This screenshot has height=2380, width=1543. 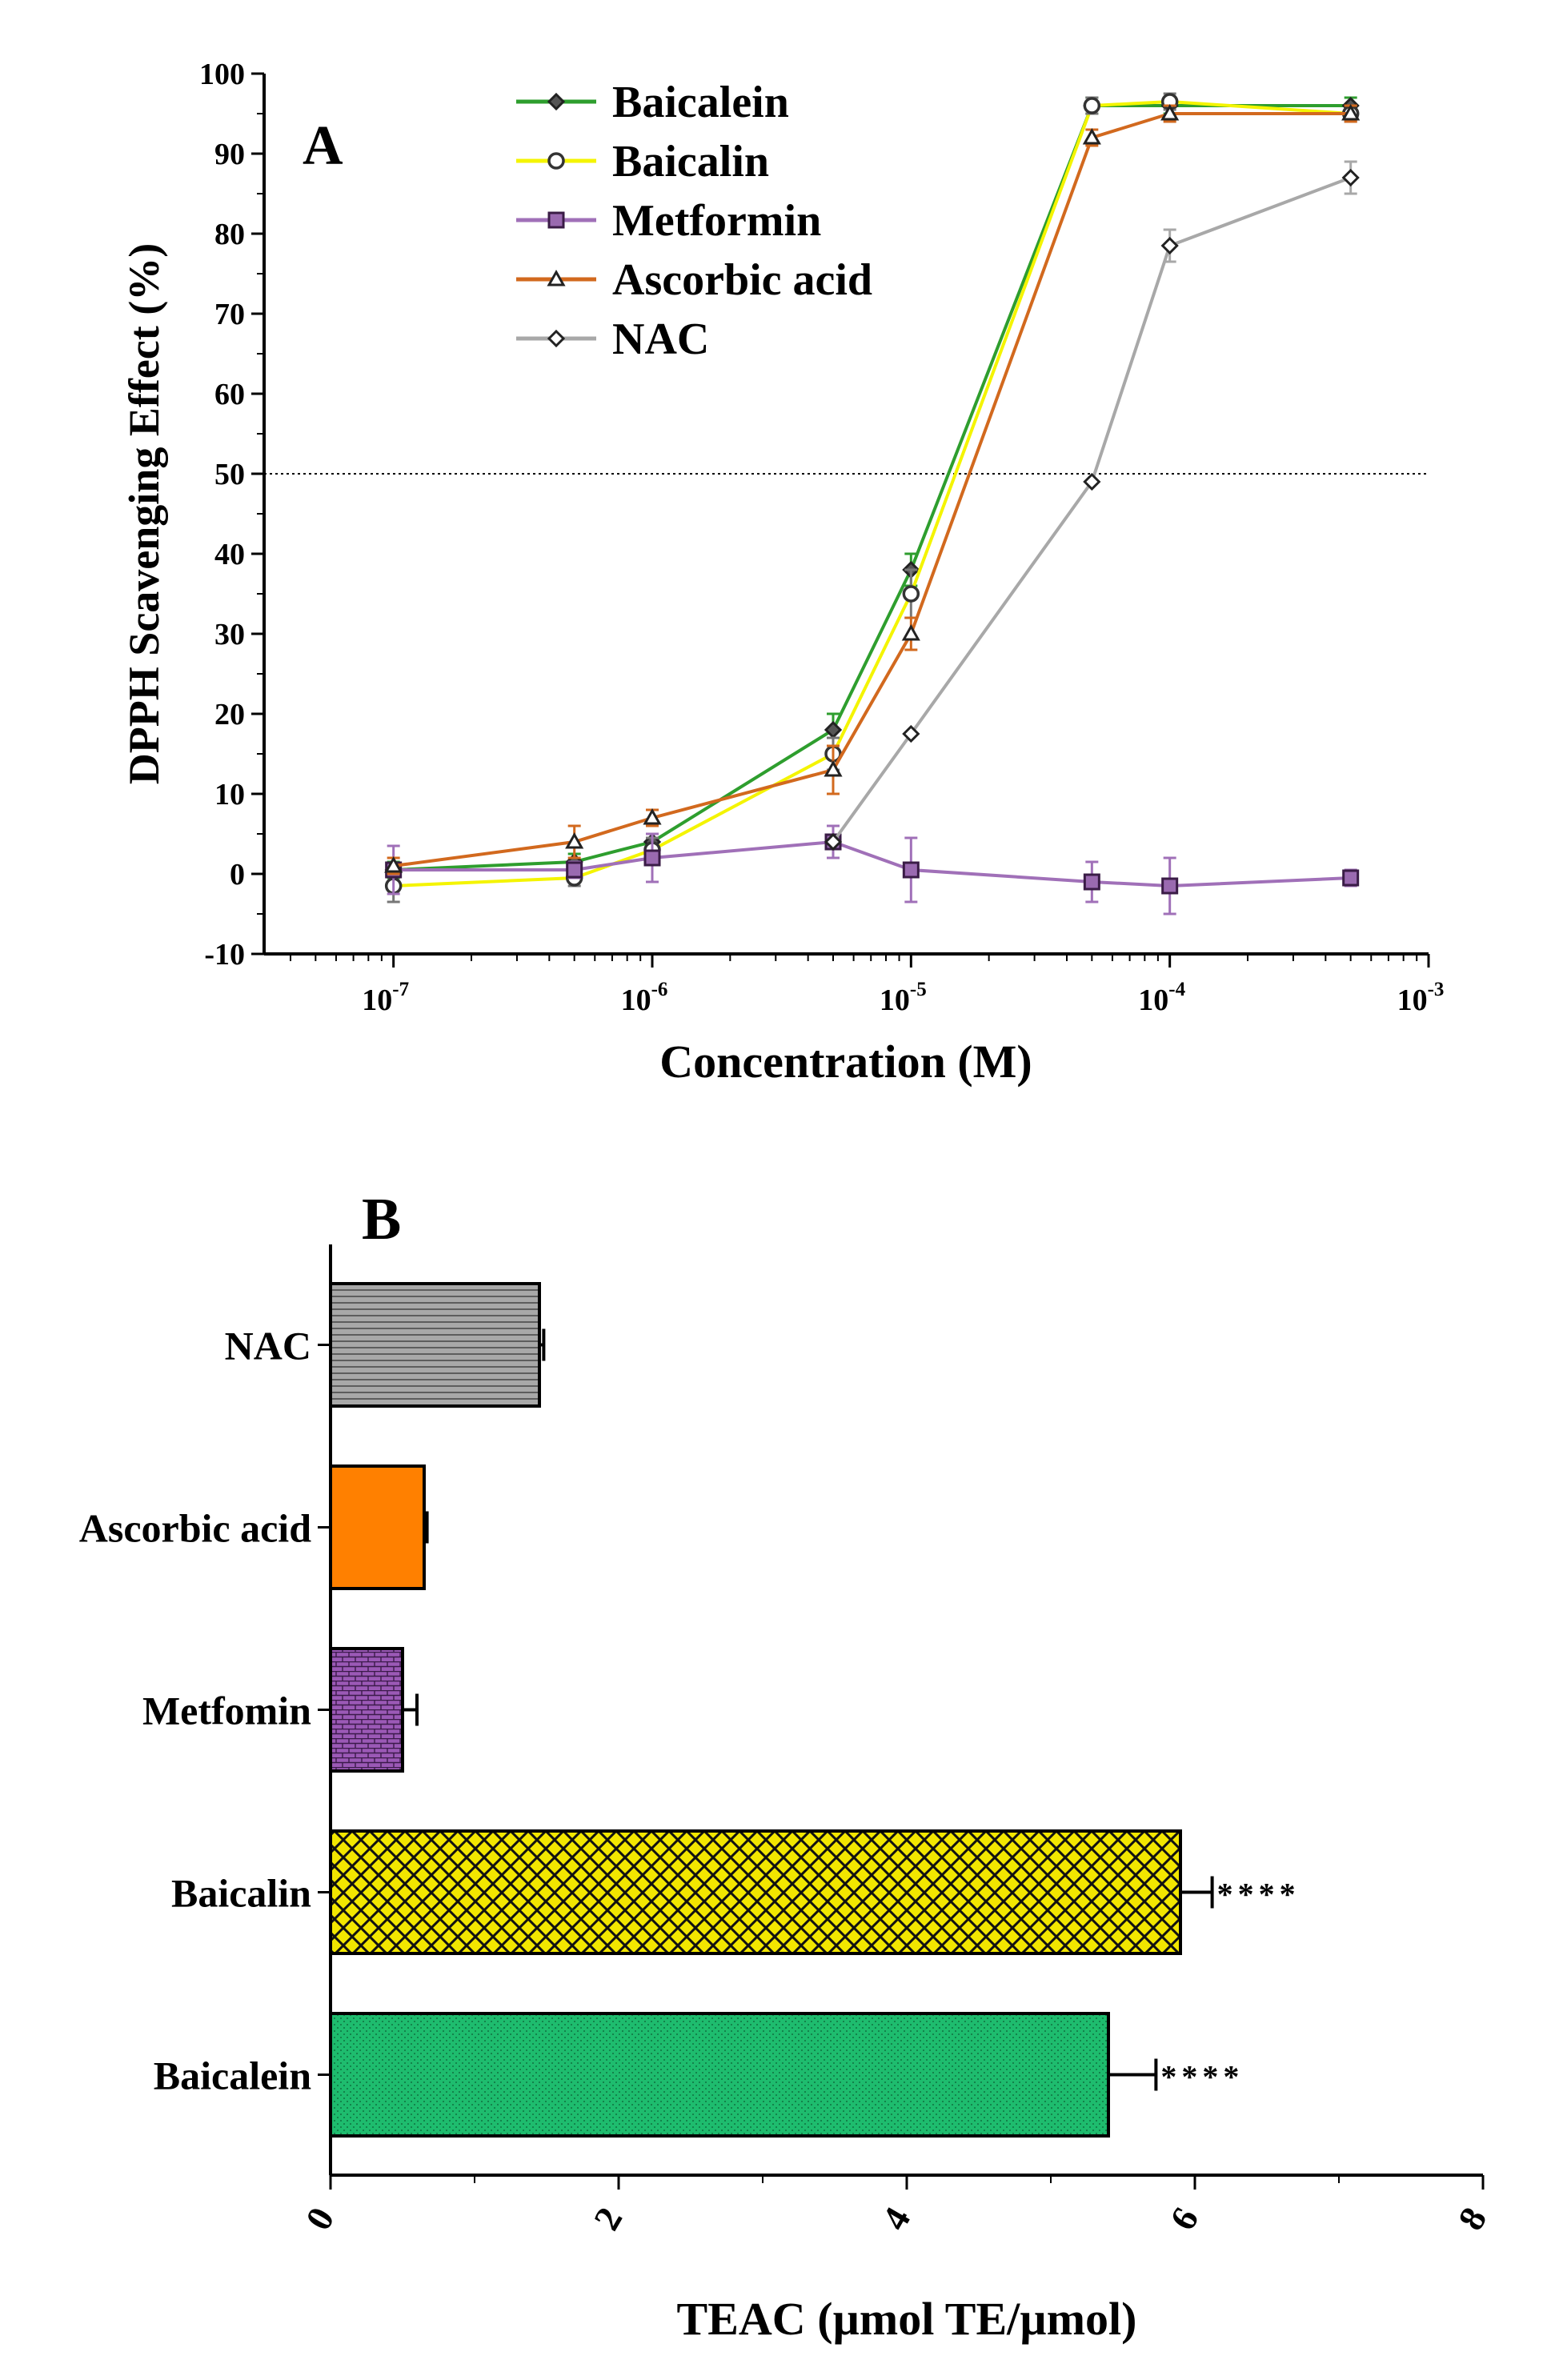 What do you see at coordinates (716, 221) in the screenshot?
I see `legend-label: Metformin` at bounding box center [716, 221].